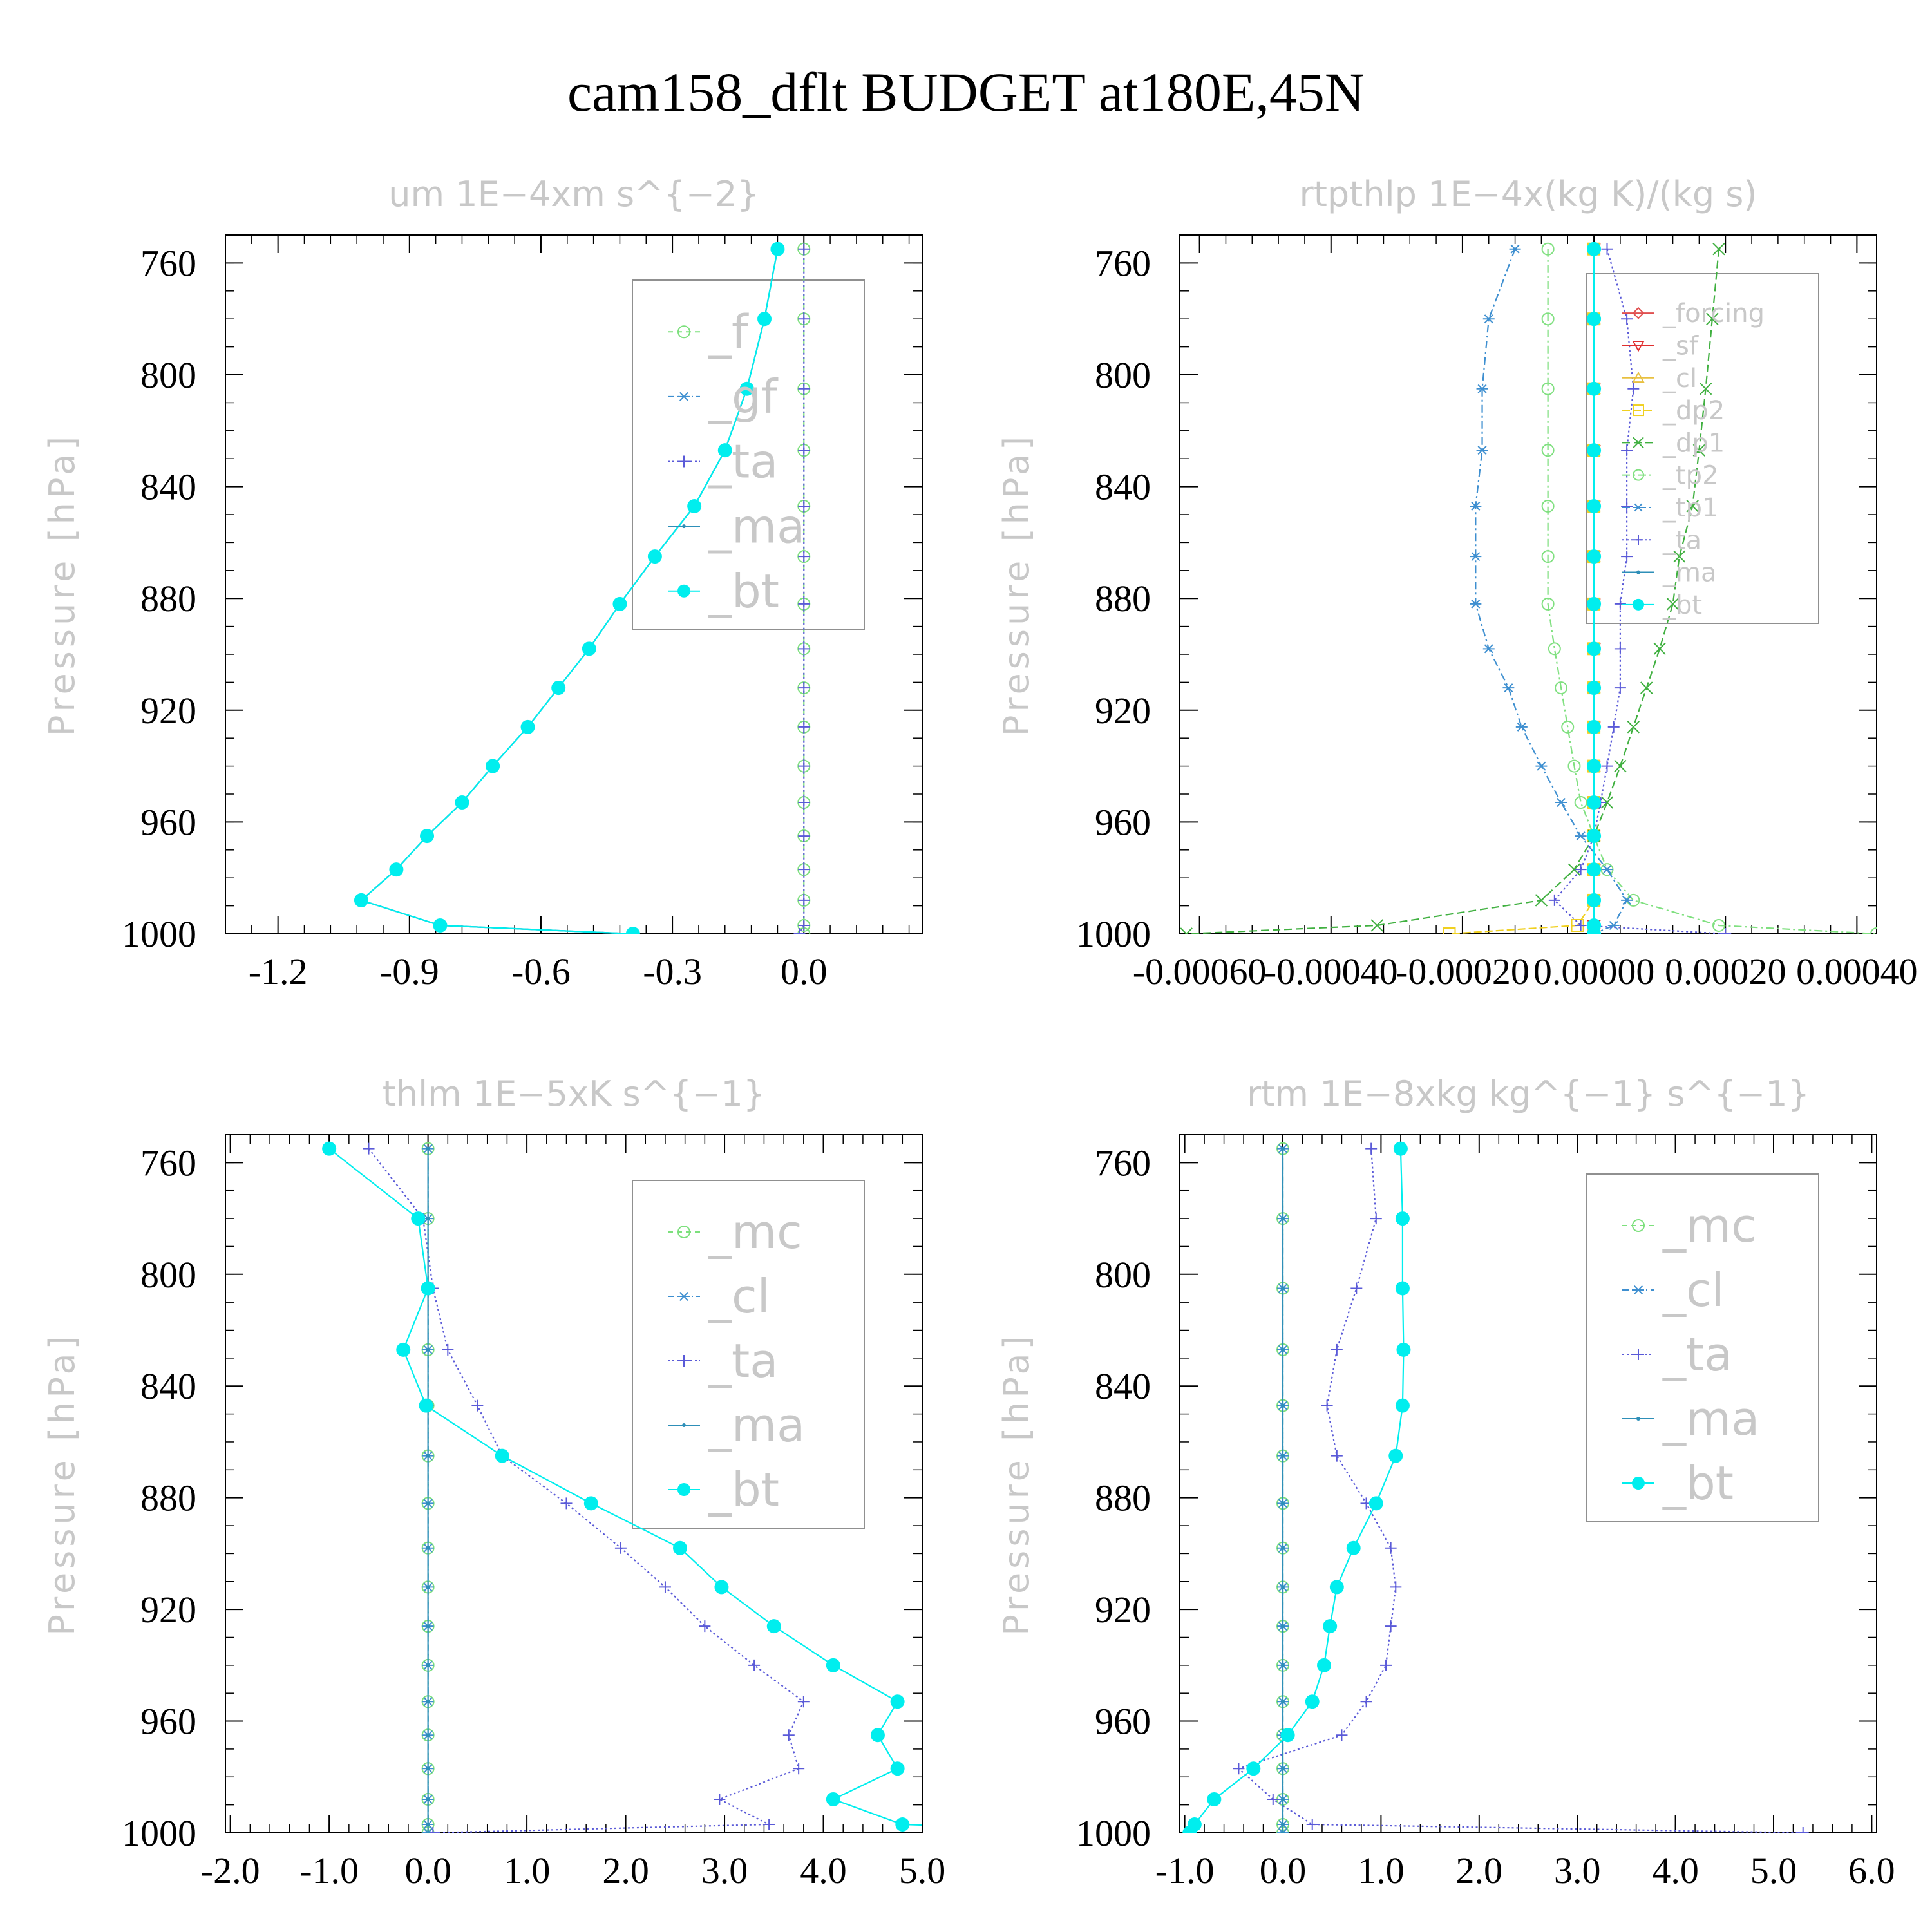  I want to click on y-axis-label: Pressure [hPa], so click(1016, 585).